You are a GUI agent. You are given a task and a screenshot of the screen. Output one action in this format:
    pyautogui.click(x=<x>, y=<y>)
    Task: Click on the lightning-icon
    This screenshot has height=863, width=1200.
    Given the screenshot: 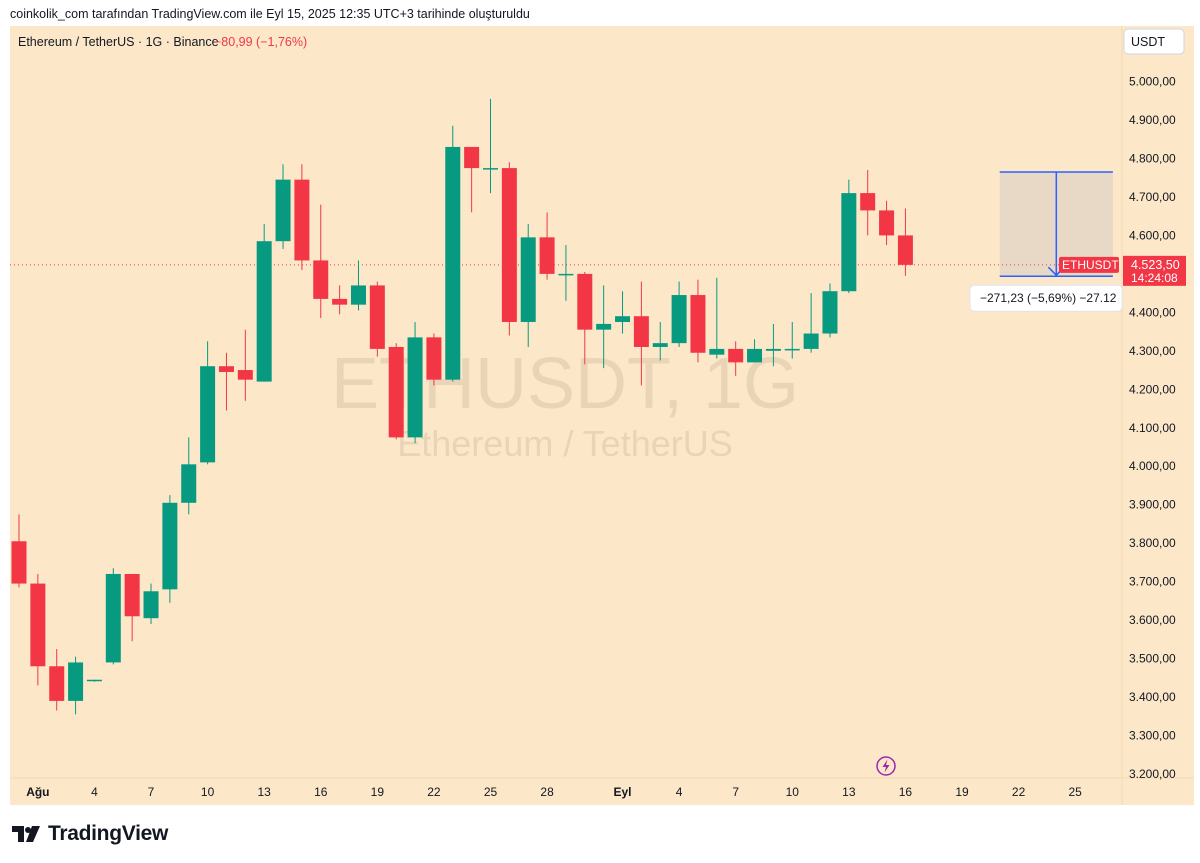 What is the action you would take?
    pyautogui.click(x=886, y=766)
    